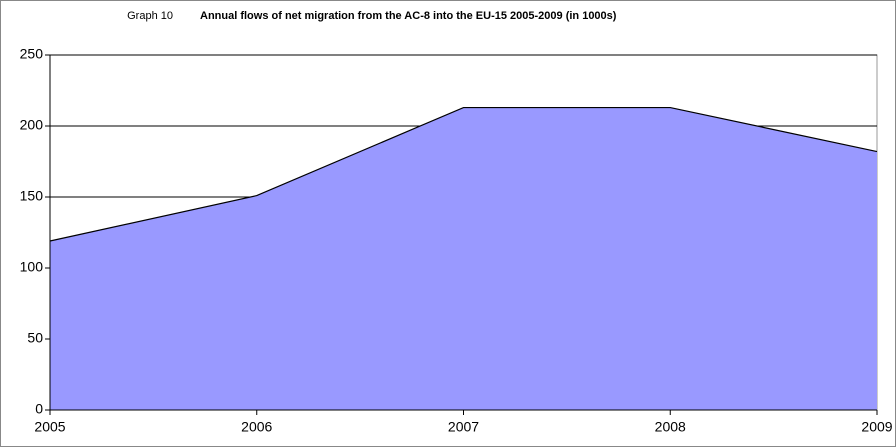 The width and height of the screenshot is (896, 447). Describe the element at coordinates (39, 409) in the screenshot. I see `y-tick-label: 0` at that location.